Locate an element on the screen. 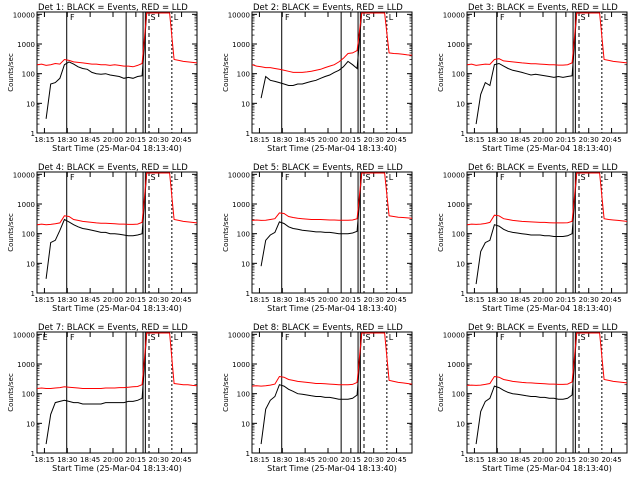 This screenshot has height=485, width=640. marker-letter: E is located at coordinates (45, 337).